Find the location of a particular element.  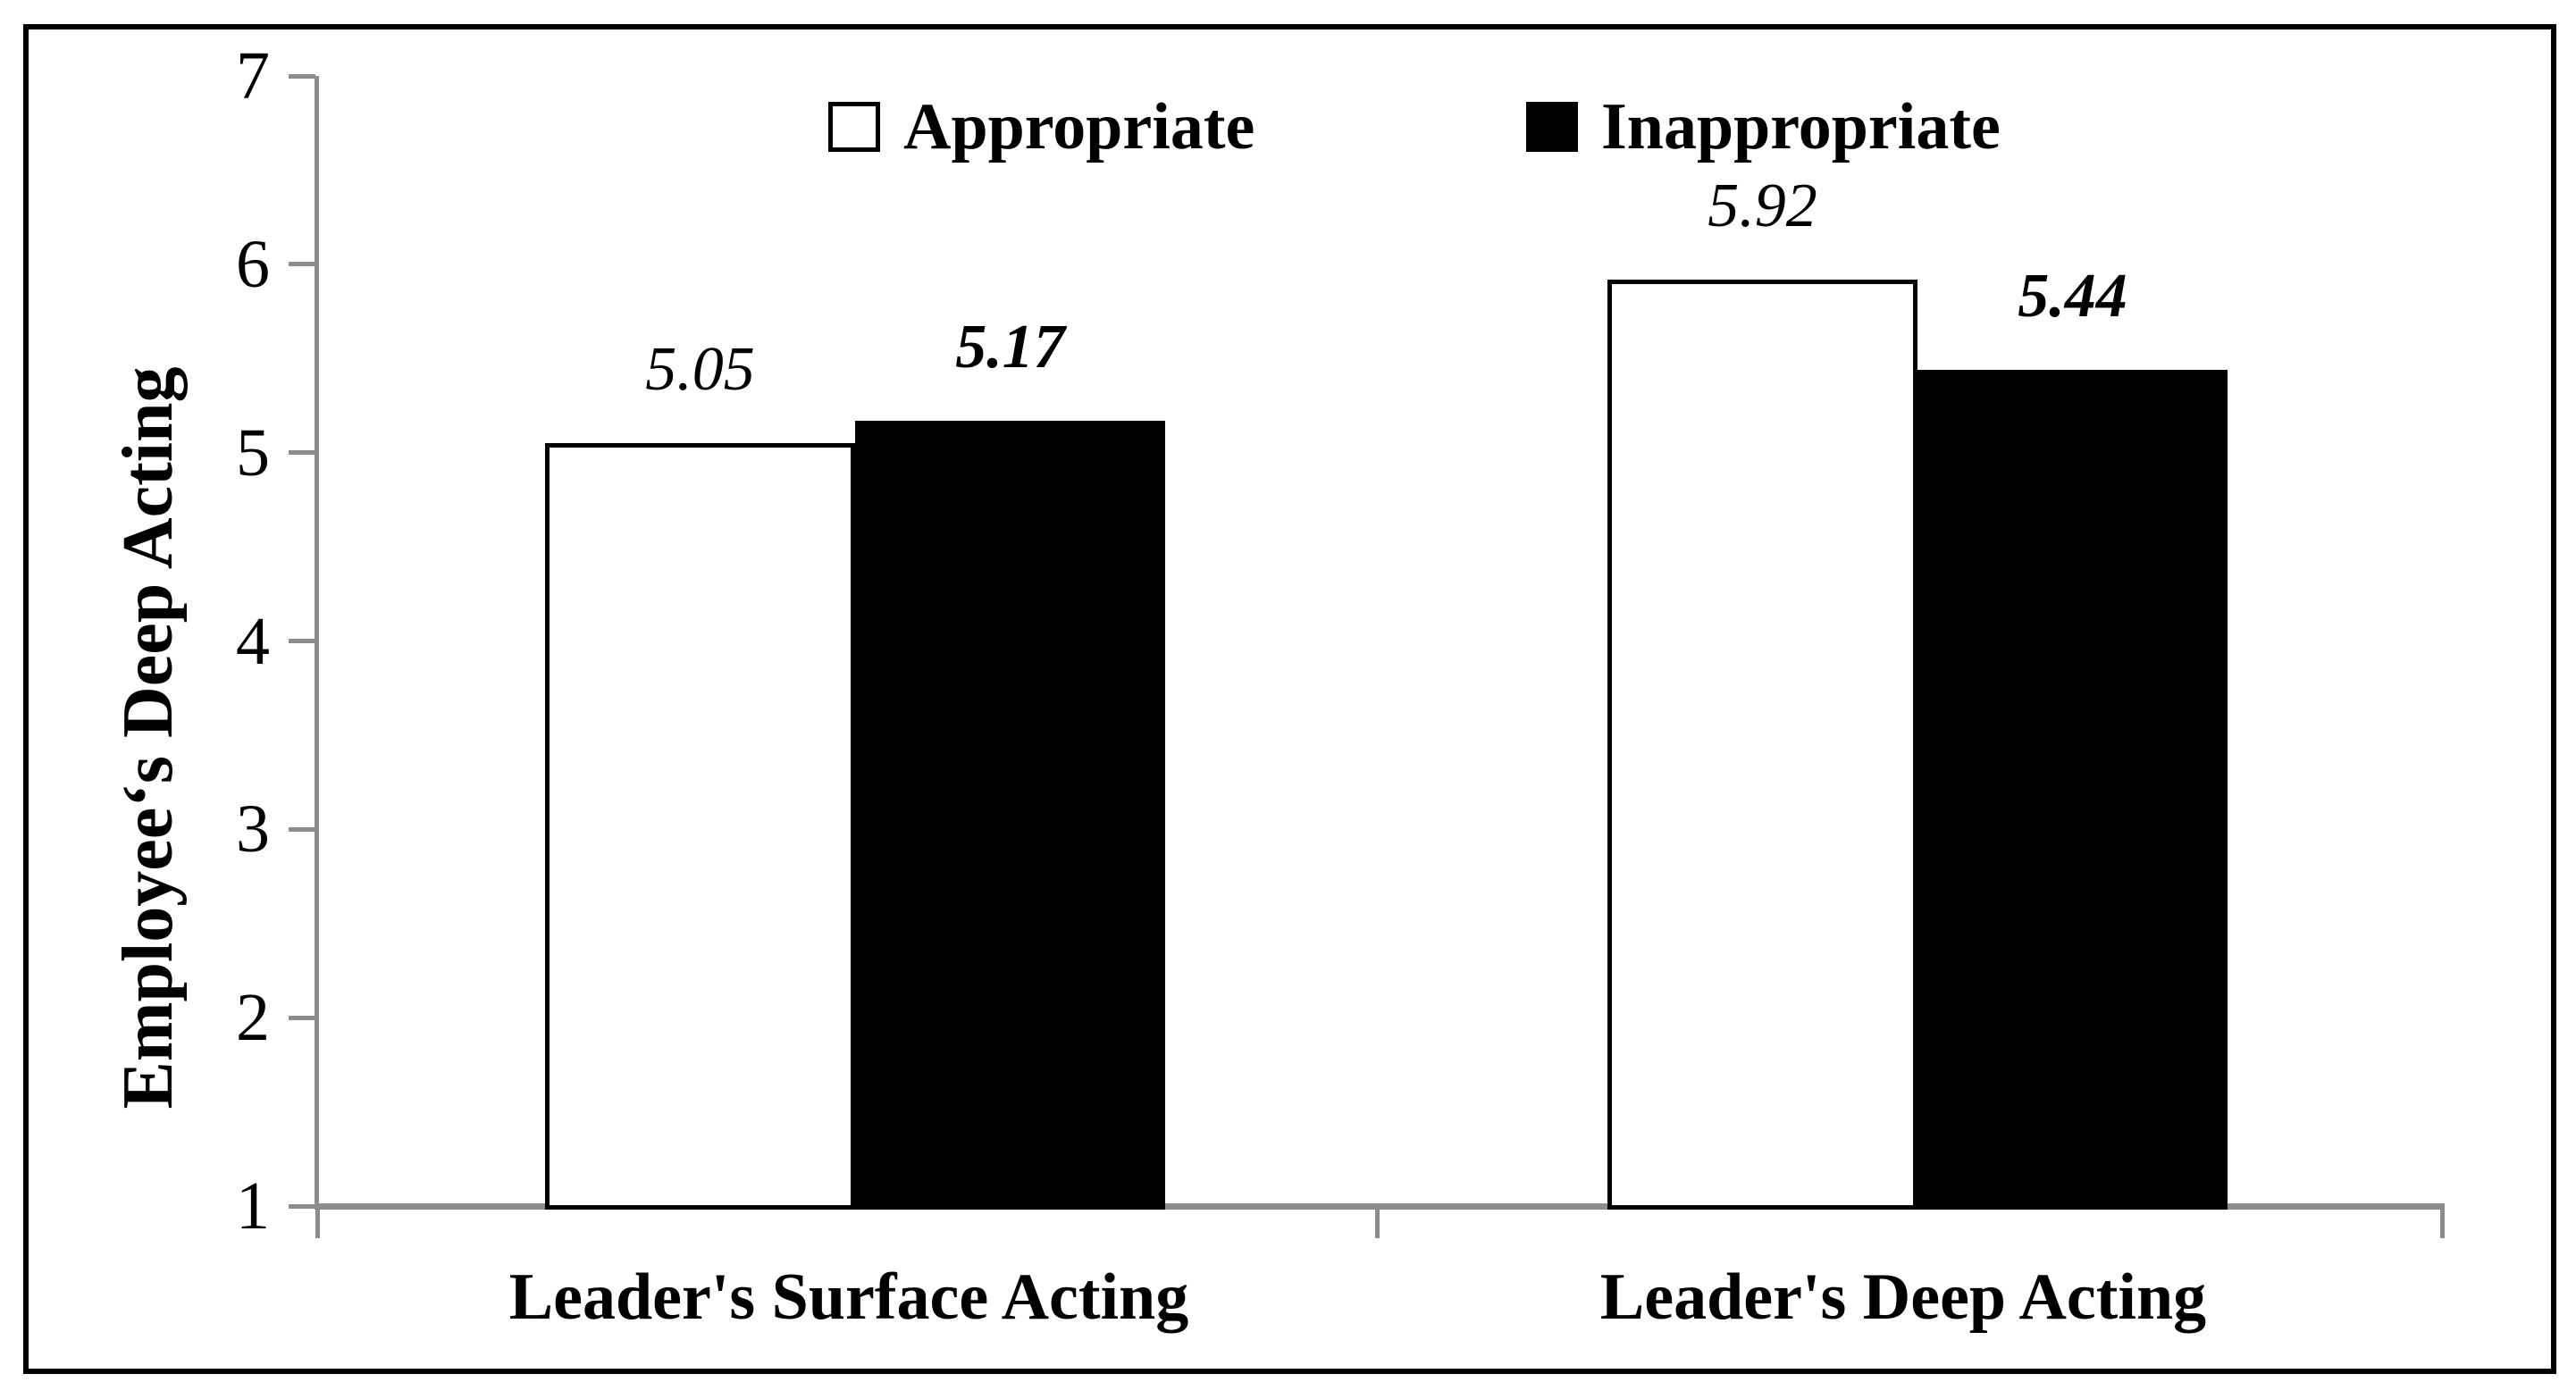

legend-item-inappropriate: Inappropriate is located at coordinates (1763, 127).